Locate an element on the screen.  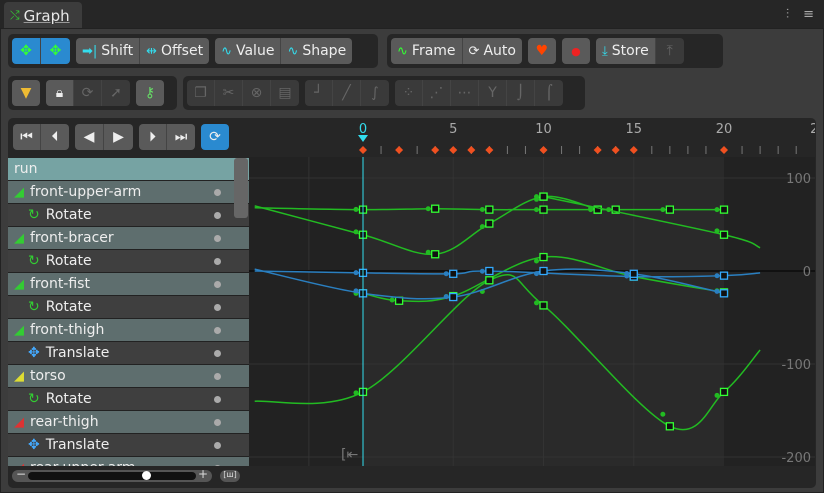
frame-button: ∿ Frame is located at coordinates (427, 51).